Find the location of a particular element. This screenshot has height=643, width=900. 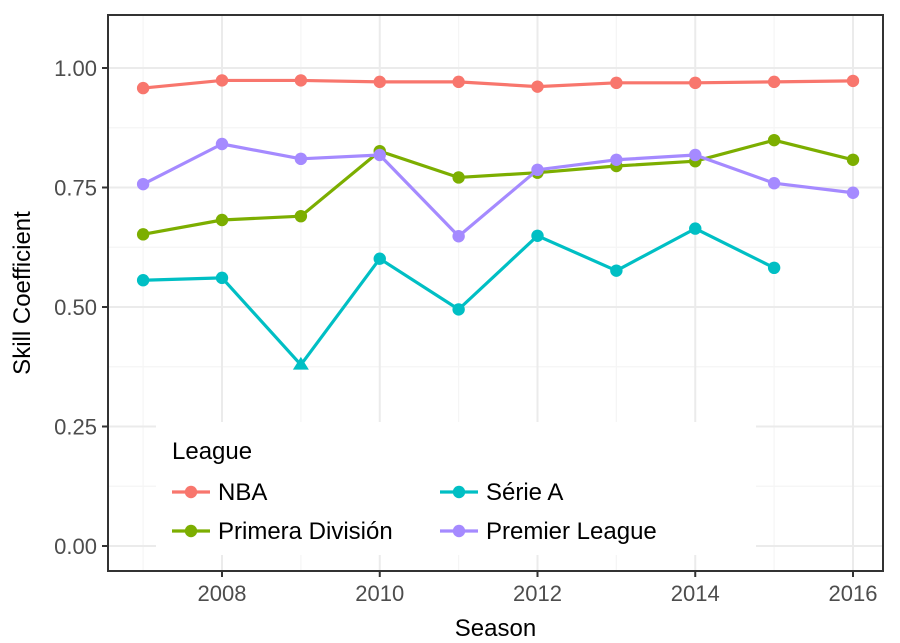

legend-label: Primera División is located at coordinates (305, 531).